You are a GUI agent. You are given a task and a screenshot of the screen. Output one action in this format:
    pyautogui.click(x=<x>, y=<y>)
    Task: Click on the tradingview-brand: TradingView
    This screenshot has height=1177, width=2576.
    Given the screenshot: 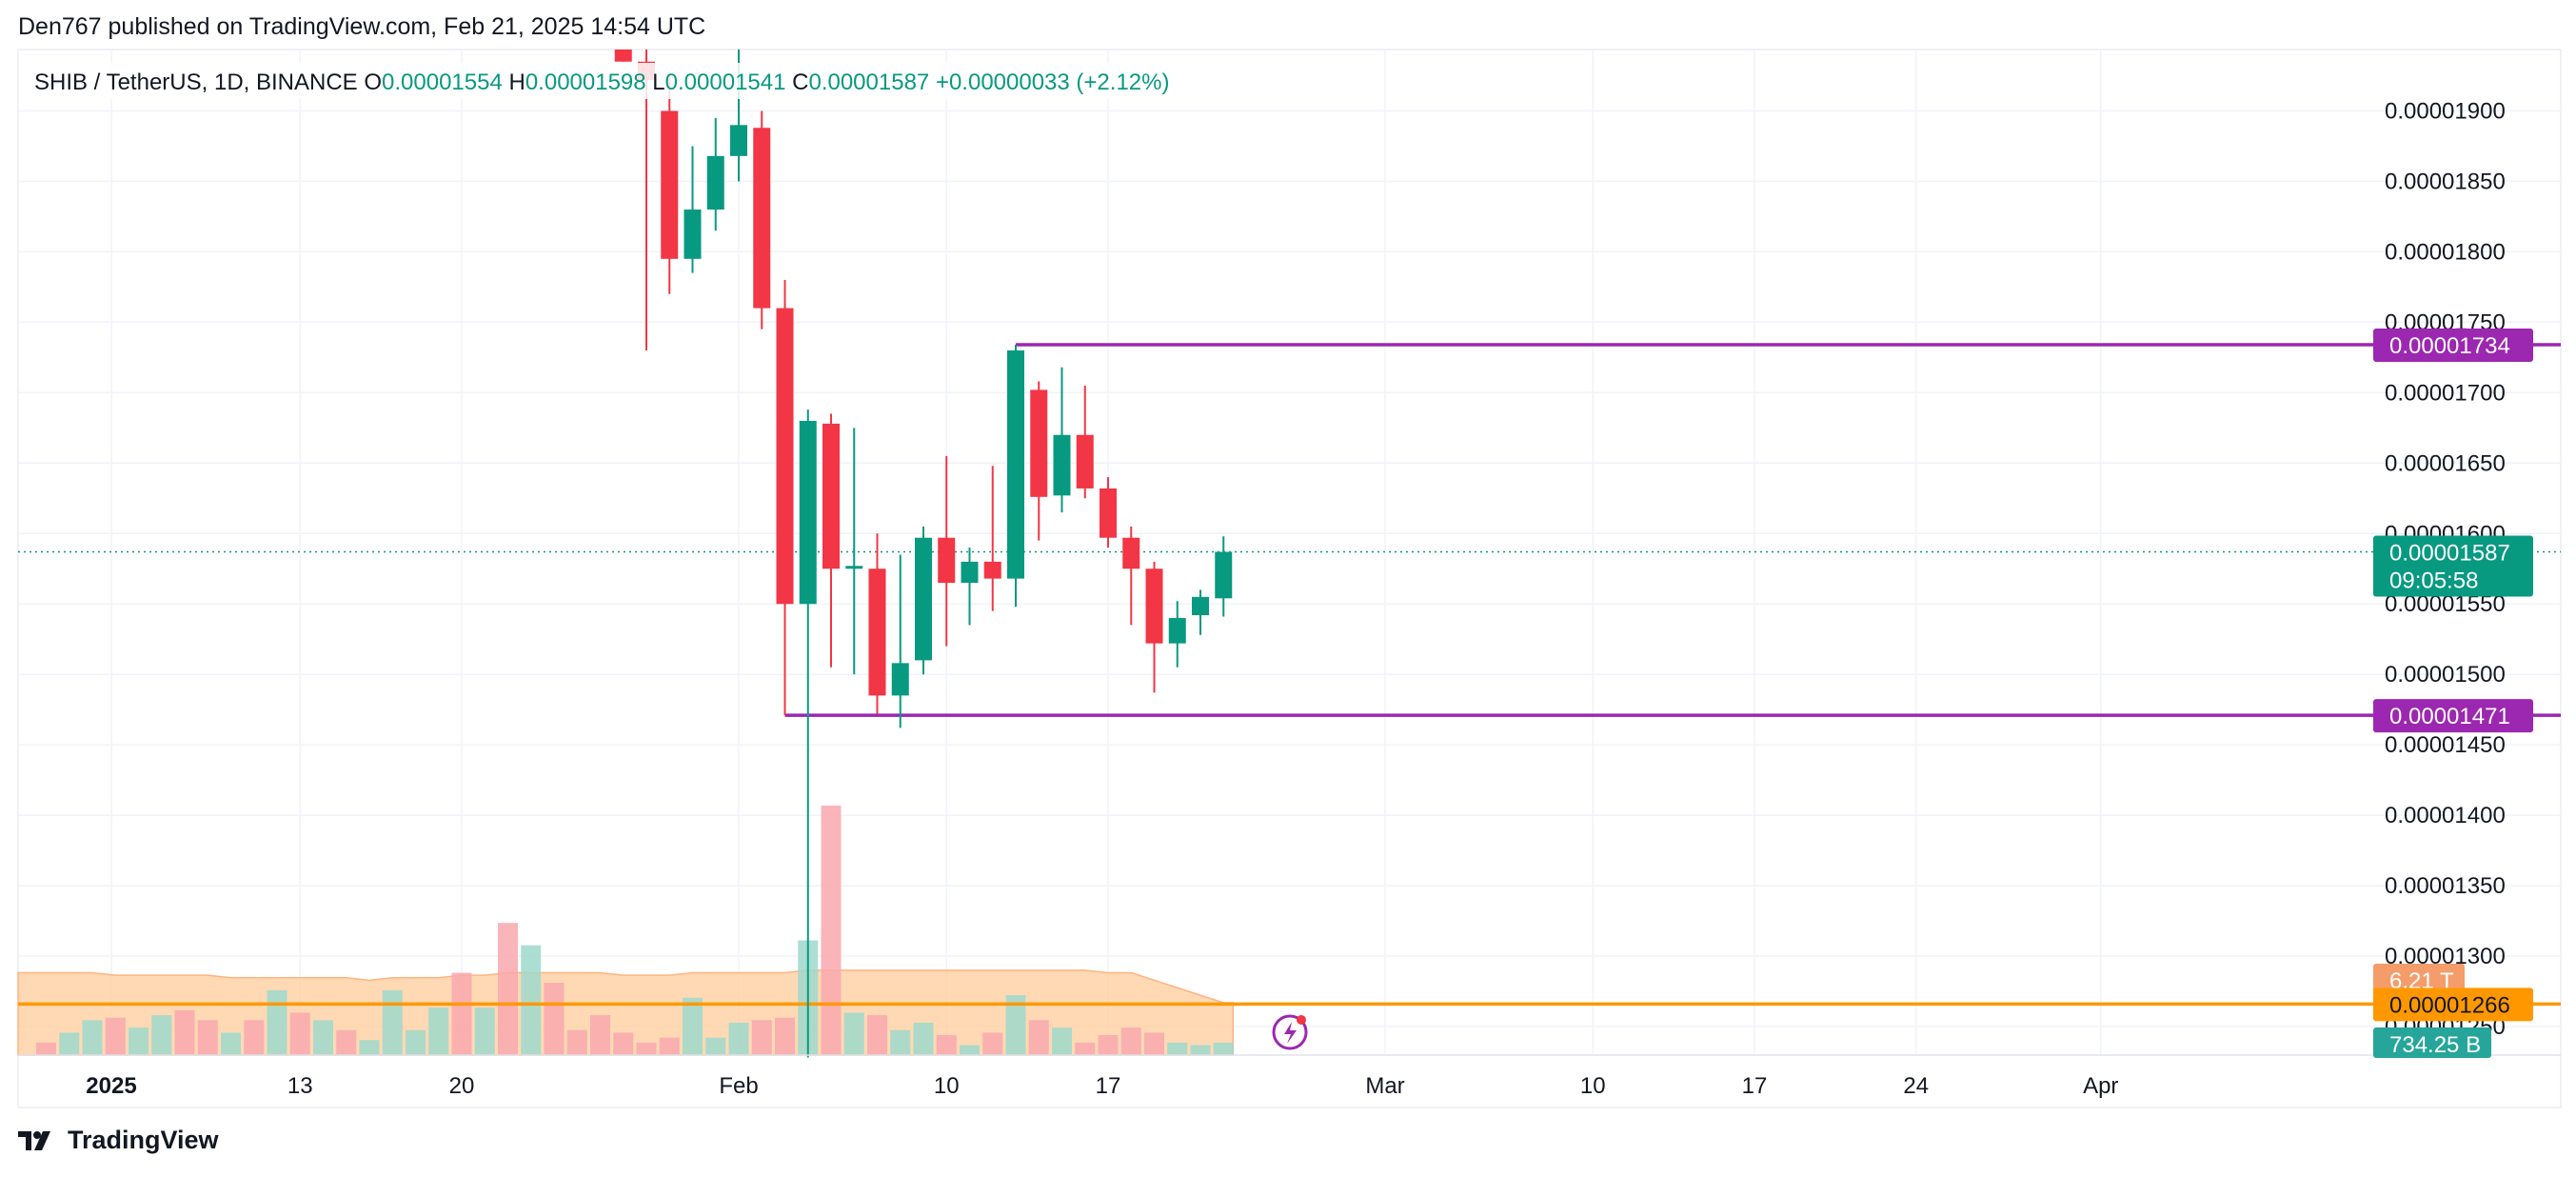 What is the action you would take?
    pyautogui.click(x=143, y=1140)
    